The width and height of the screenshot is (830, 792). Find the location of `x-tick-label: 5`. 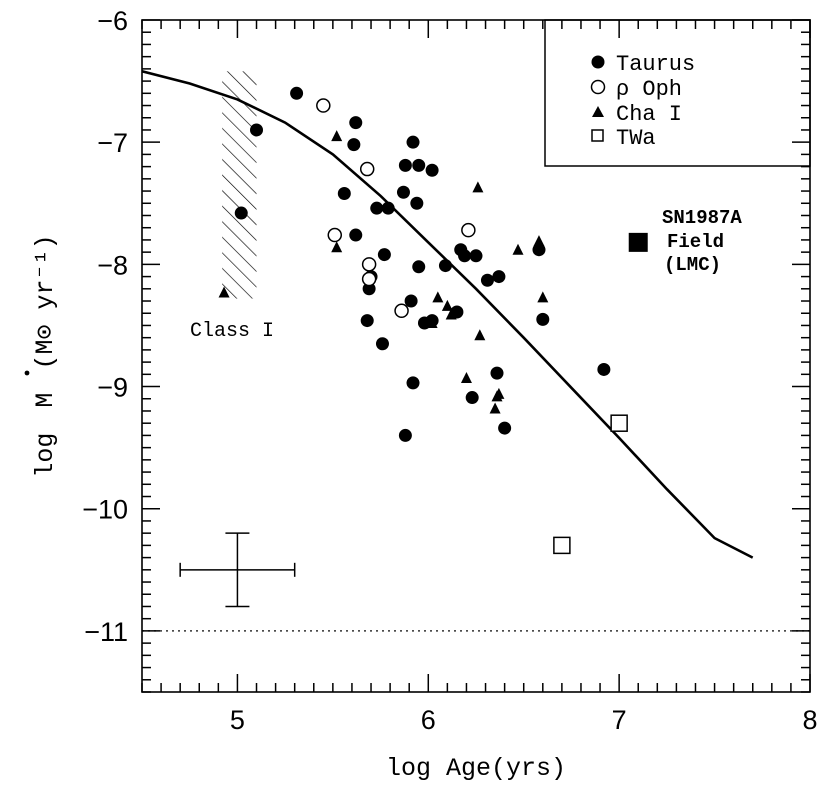

x-tick-label: 5 is located at coordinates (237, 720).